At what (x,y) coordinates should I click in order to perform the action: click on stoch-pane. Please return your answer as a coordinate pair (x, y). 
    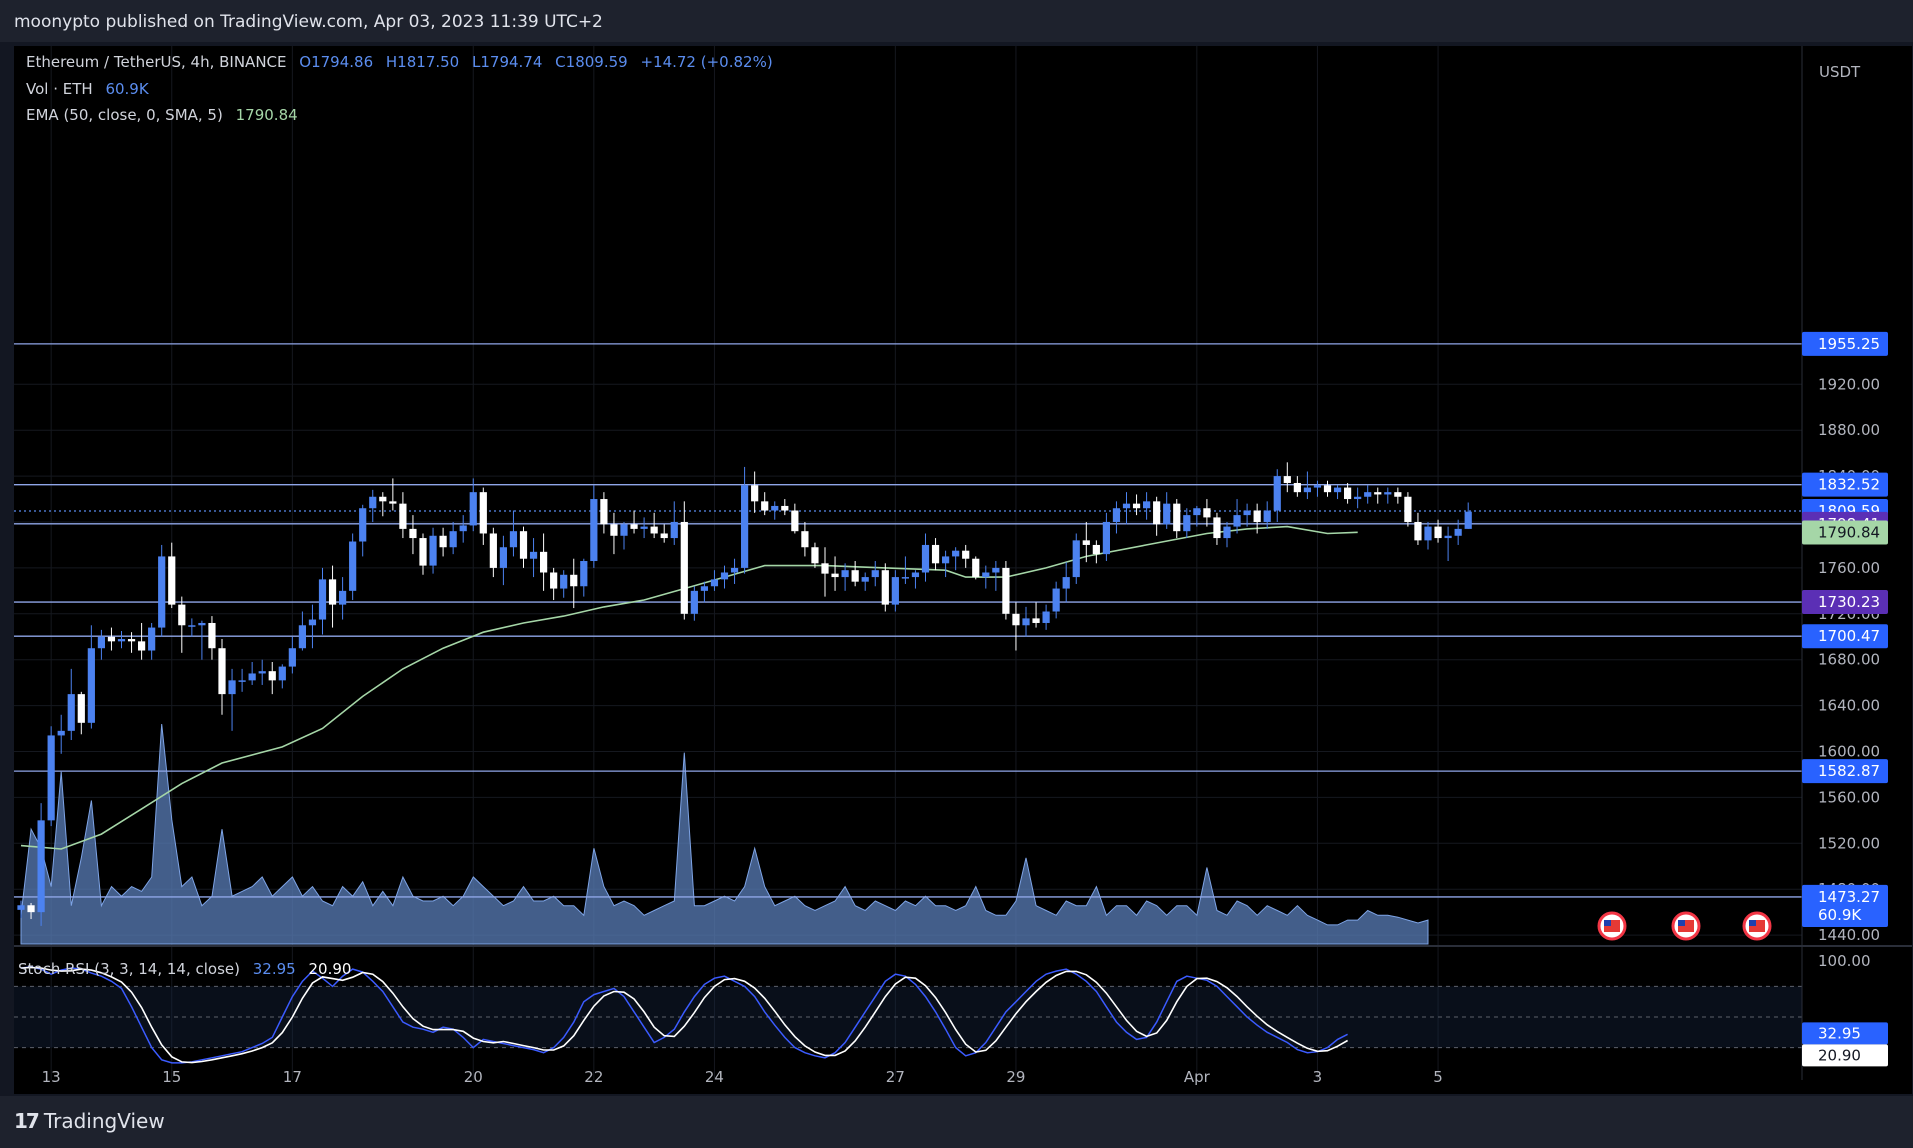
    Looking at the image, I should click on (908, 1013).